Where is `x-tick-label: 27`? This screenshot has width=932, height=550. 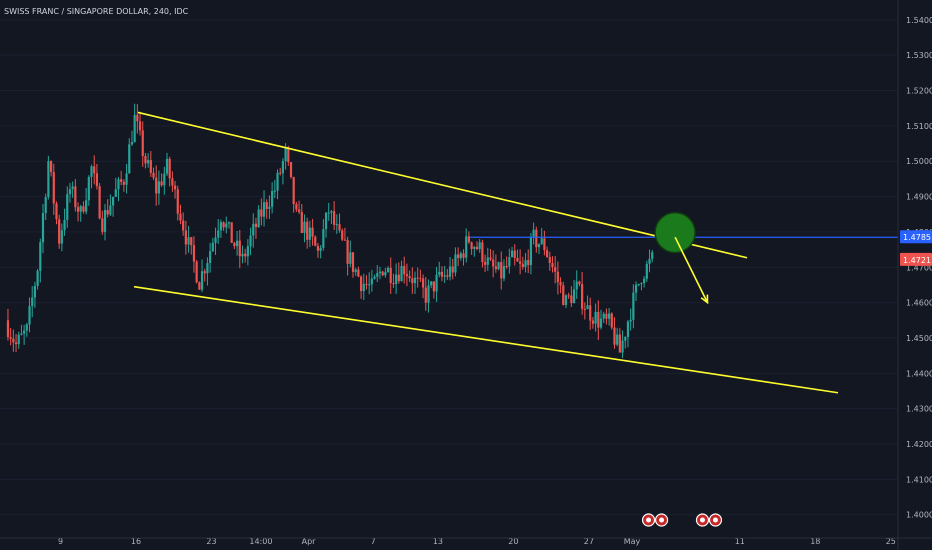
x-tick-label: 27 is located at coordinates (589, 541).